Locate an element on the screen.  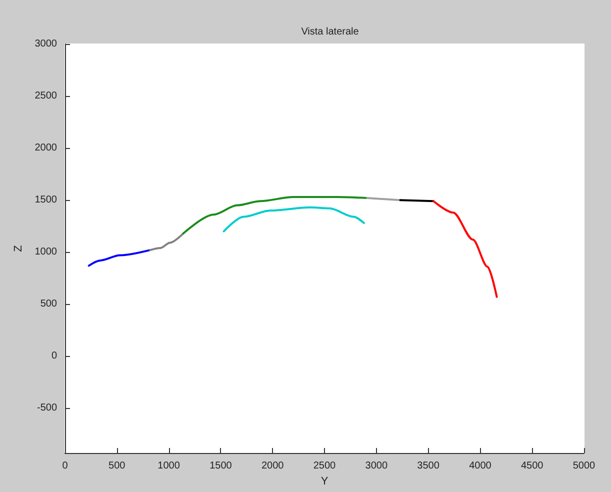
x-tick-label: 3500 is located at coordinates (428, 466).